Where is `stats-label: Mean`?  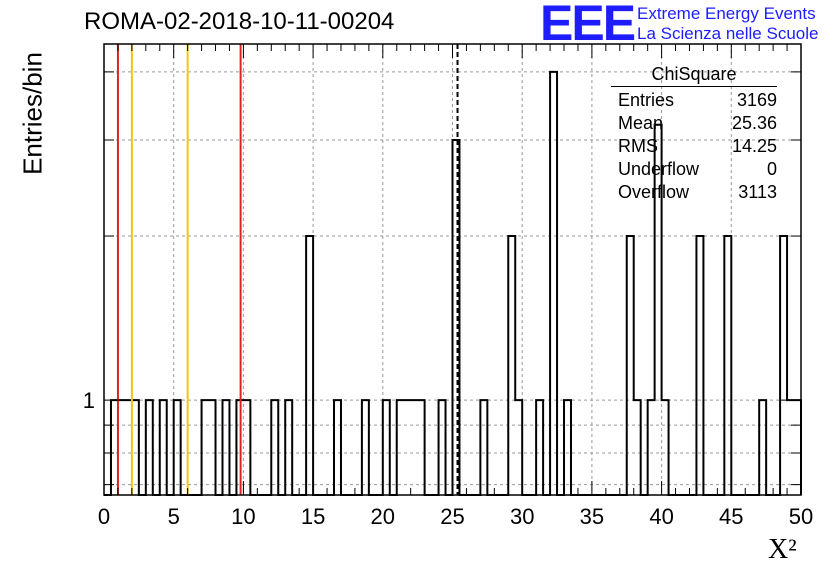 stats-label: Mean is located at coordinates (641, 123).